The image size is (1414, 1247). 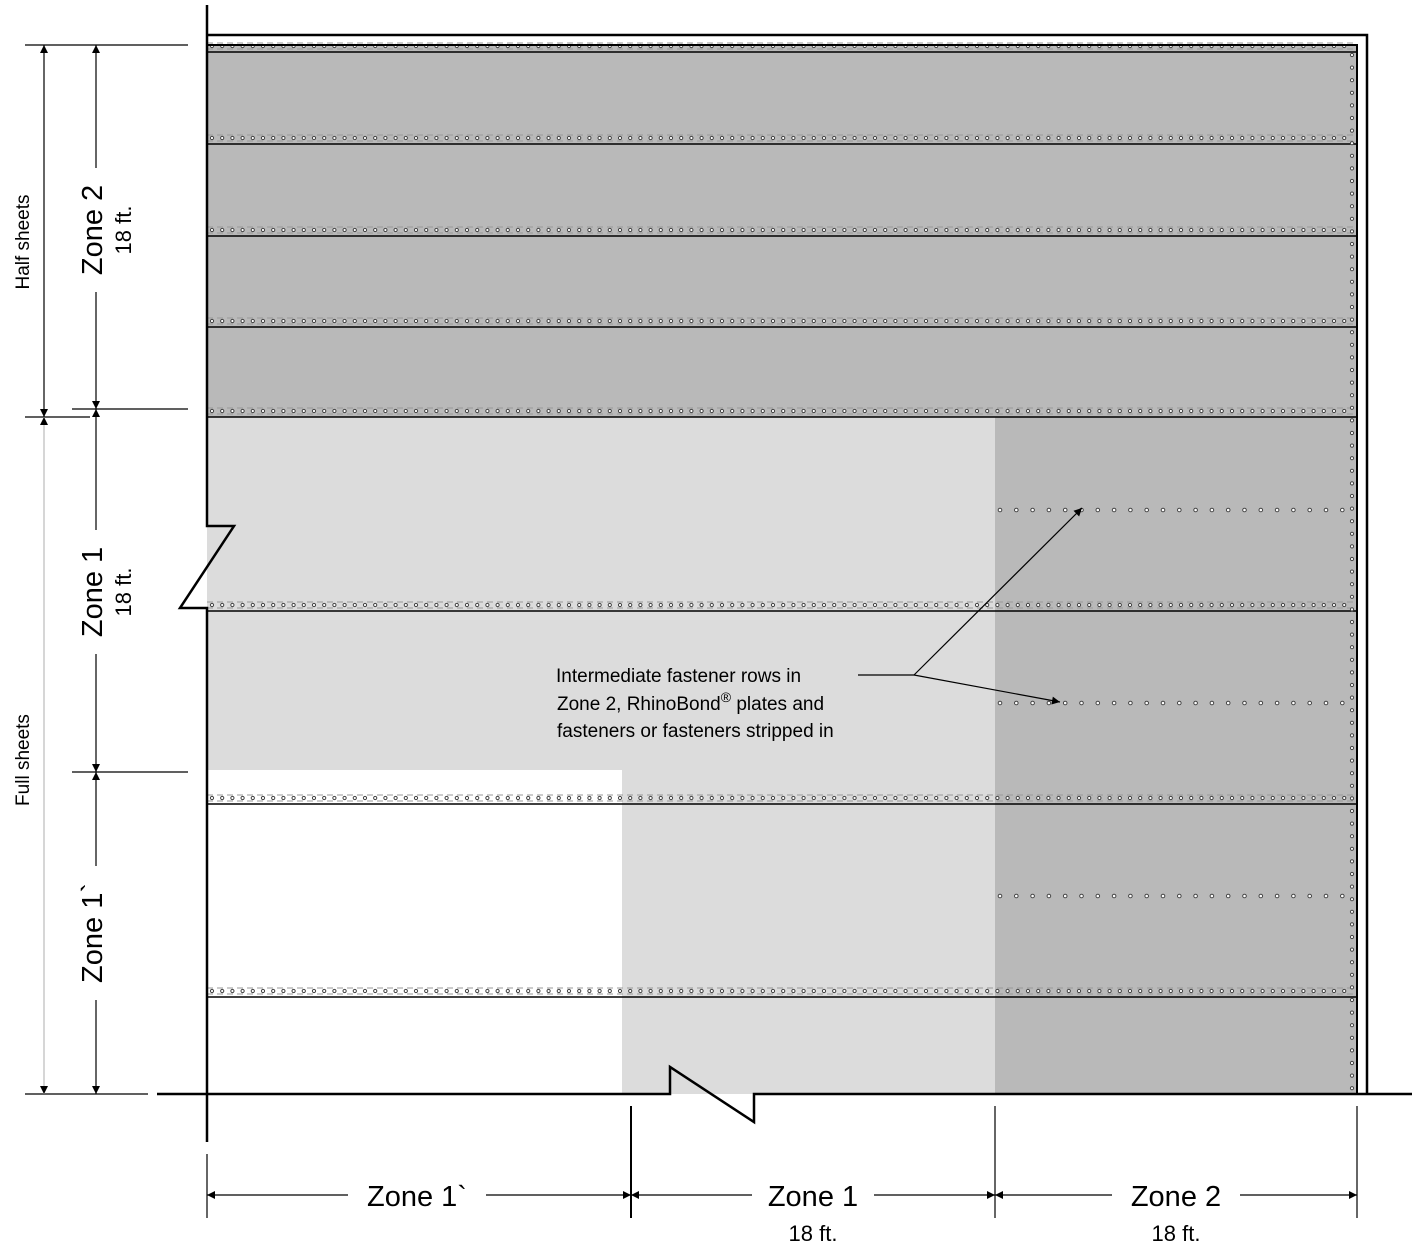 I want to click on bottom-zone2-label: Zone 2, so click(x=1176, y=1197).